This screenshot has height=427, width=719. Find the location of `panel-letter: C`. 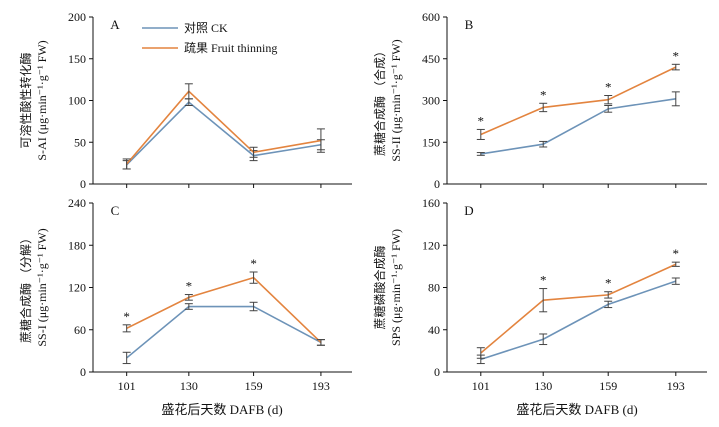

panel-letter: C is located at coordinates (115, 210).